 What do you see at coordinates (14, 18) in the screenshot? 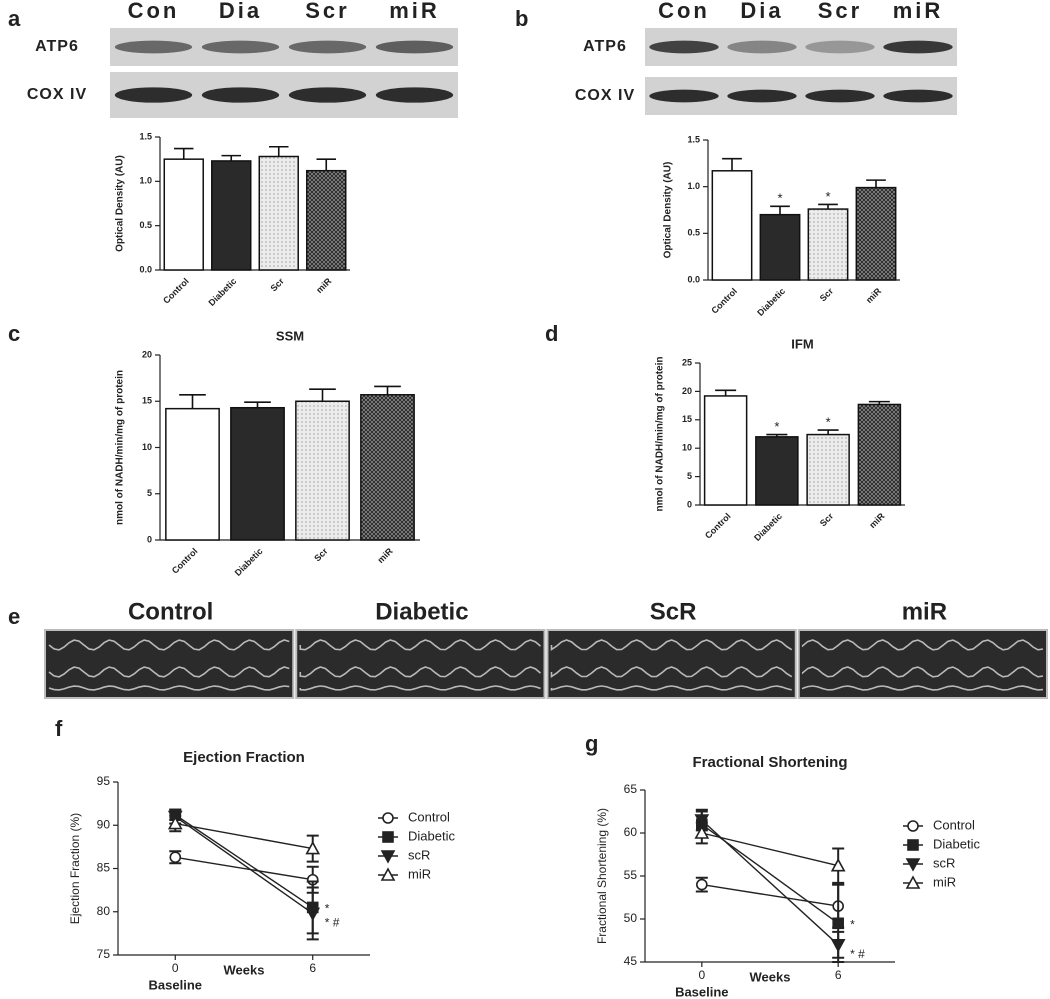
I see `panel-label: a` at bounding box center [14, 18].